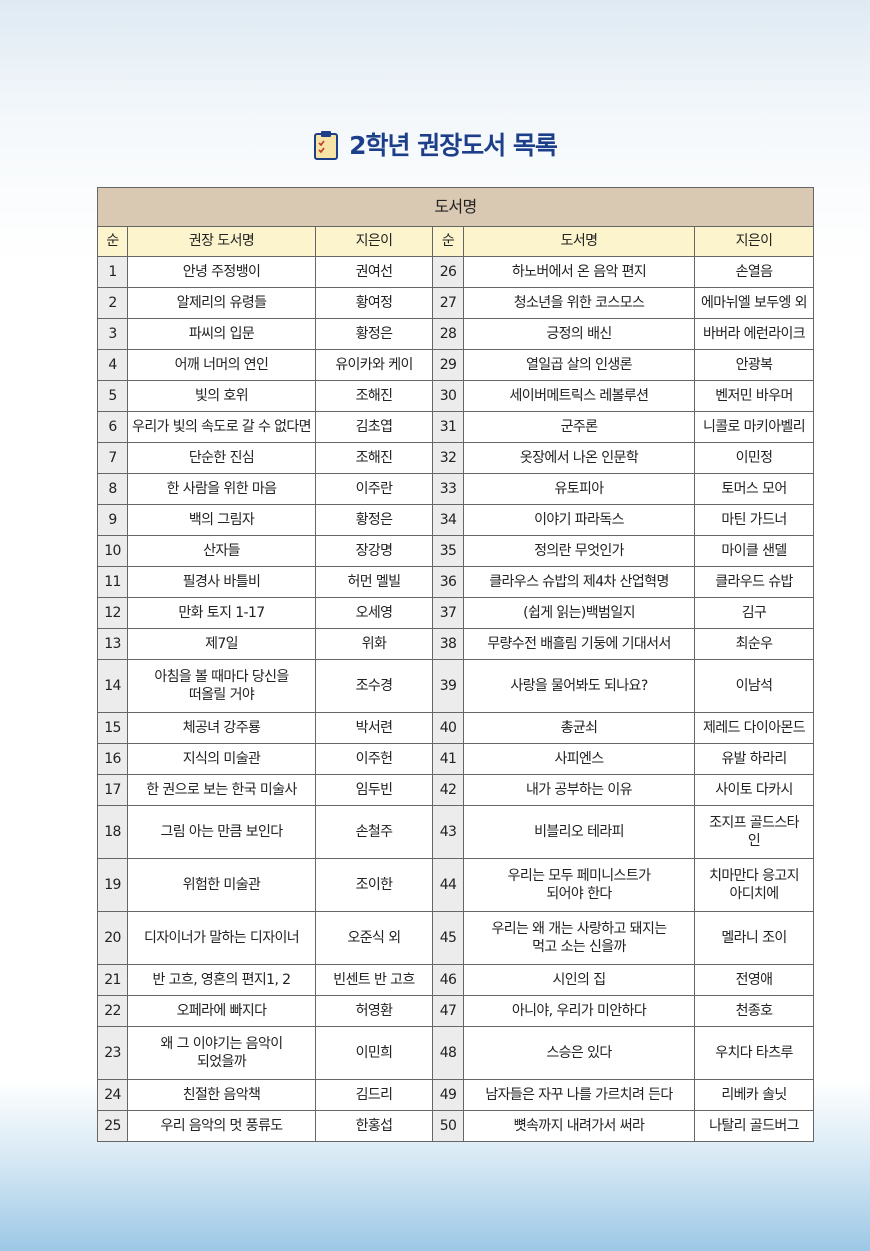  Describe the element at coordinates (579, 1095) in the screenshot. I see `book-title: 남자들은 자꾸 나를 가르치려 든다` at that location.